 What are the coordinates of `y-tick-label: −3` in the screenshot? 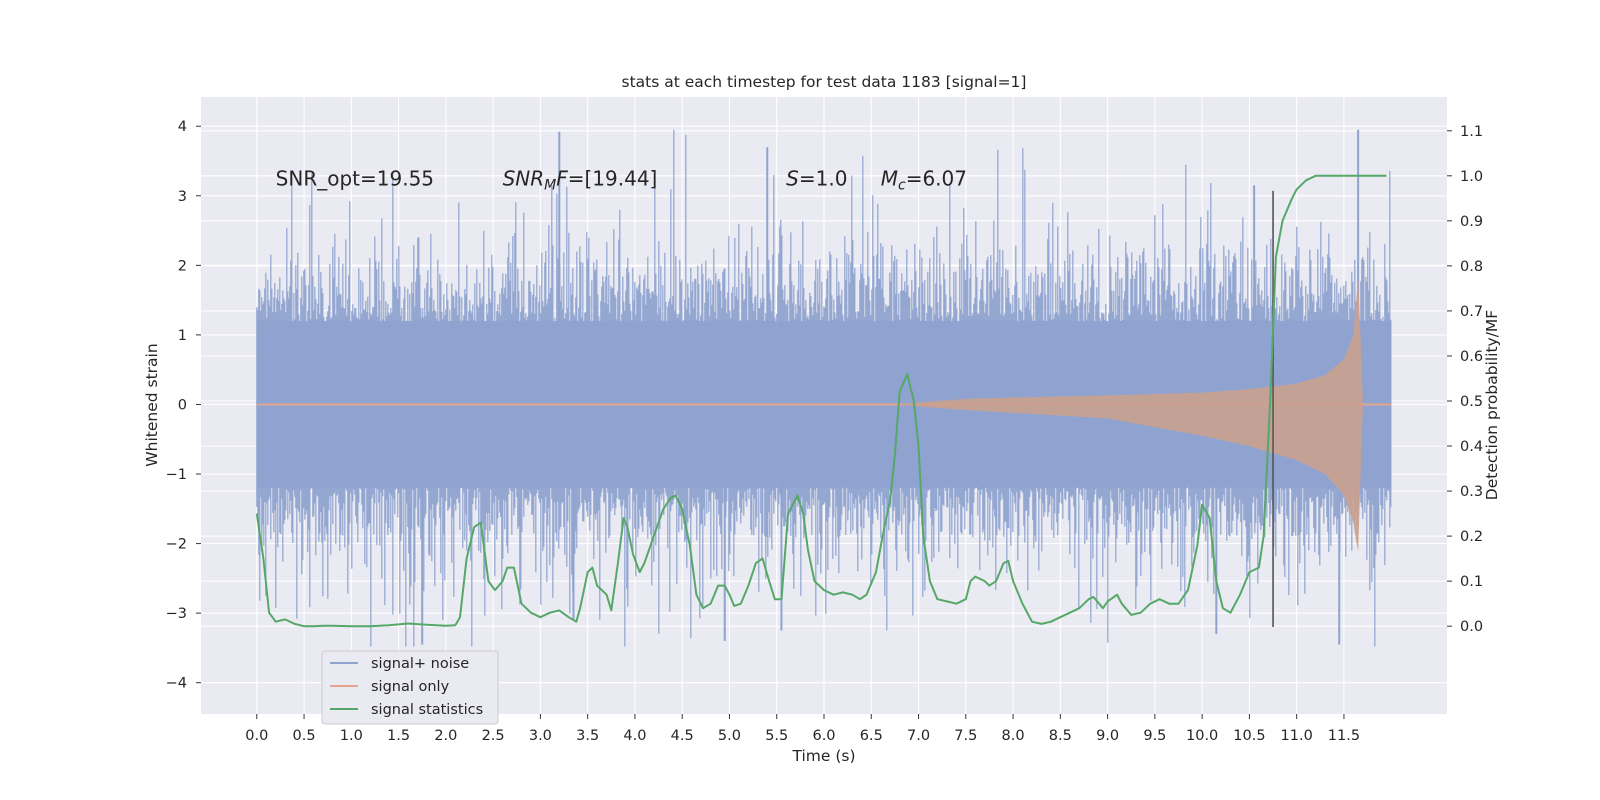 It's located at (176, 614).